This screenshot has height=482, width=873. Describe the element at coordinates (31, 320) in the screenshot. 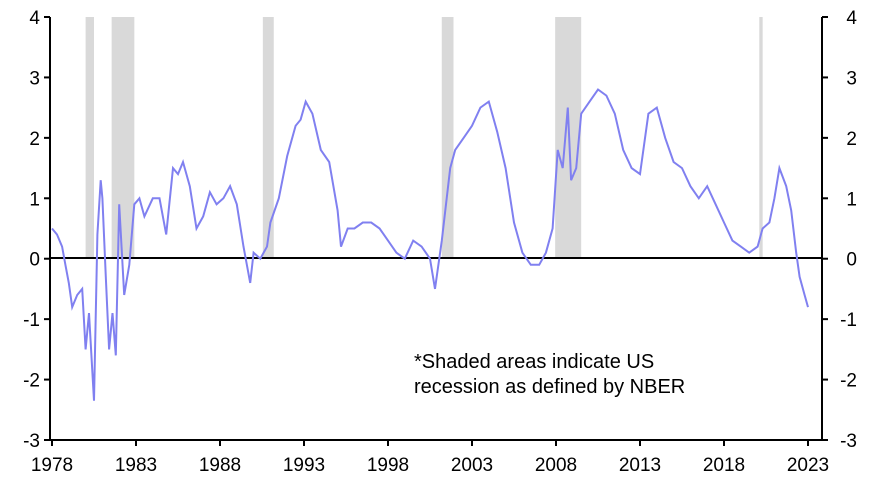

I see `y-tick-label-left: -1` at that location.